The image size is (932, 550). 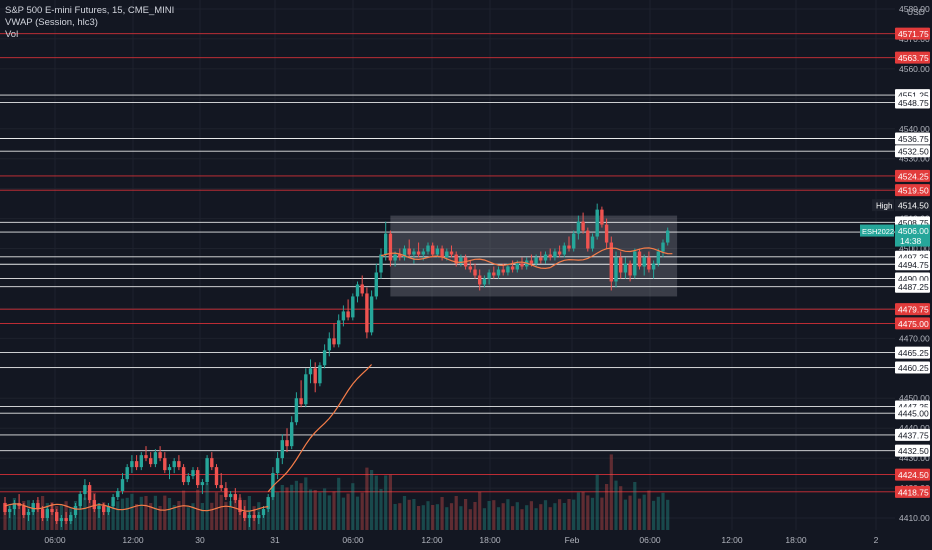 I want to click on level-price-tag: 4460.25, so click(x=912, y=367).